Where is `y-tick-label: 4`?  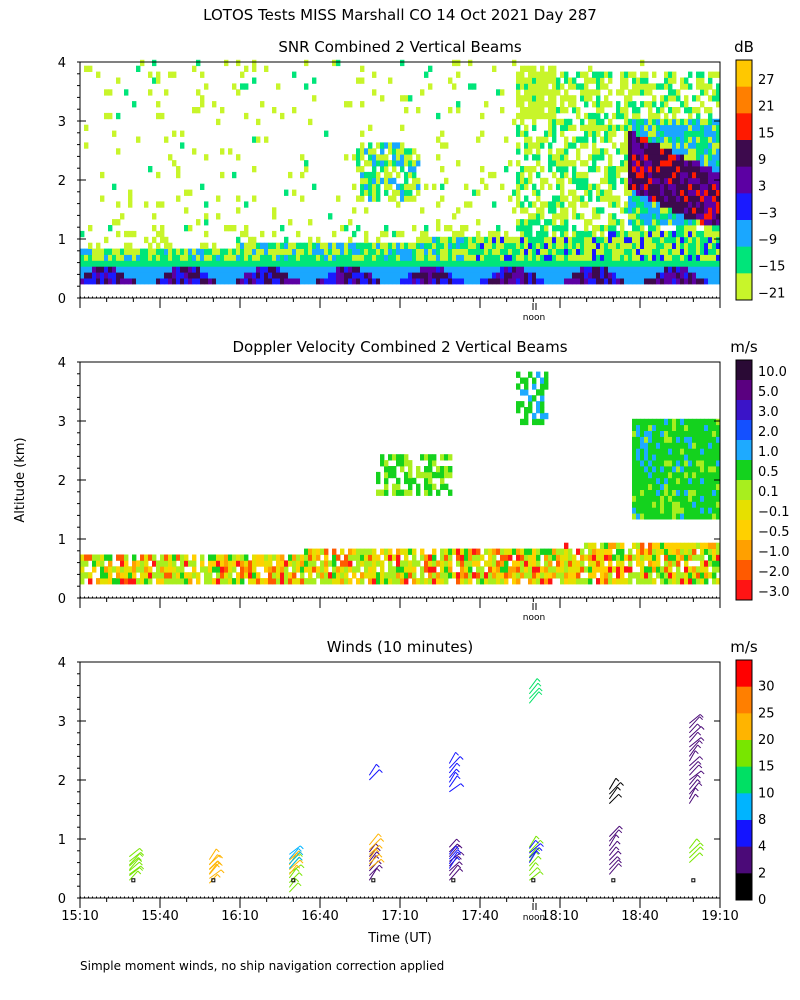 y-tick-label: 4 is located at coordinates (62, 63).